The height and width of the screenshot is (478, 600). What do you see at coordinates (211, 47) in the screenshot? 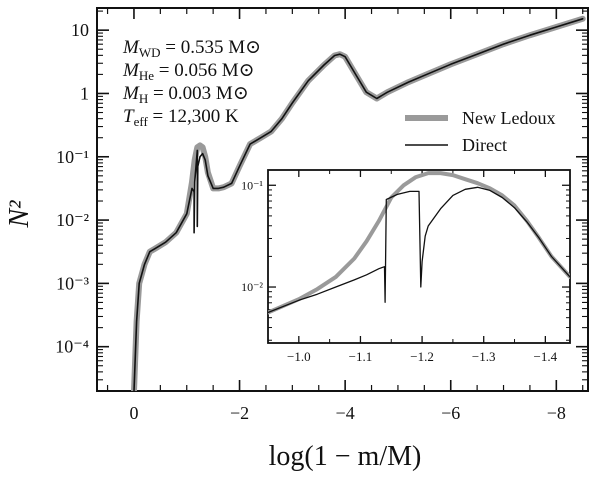
I see `parameter-value: = 0.535 M⊙` at bounding box center [211, 47].